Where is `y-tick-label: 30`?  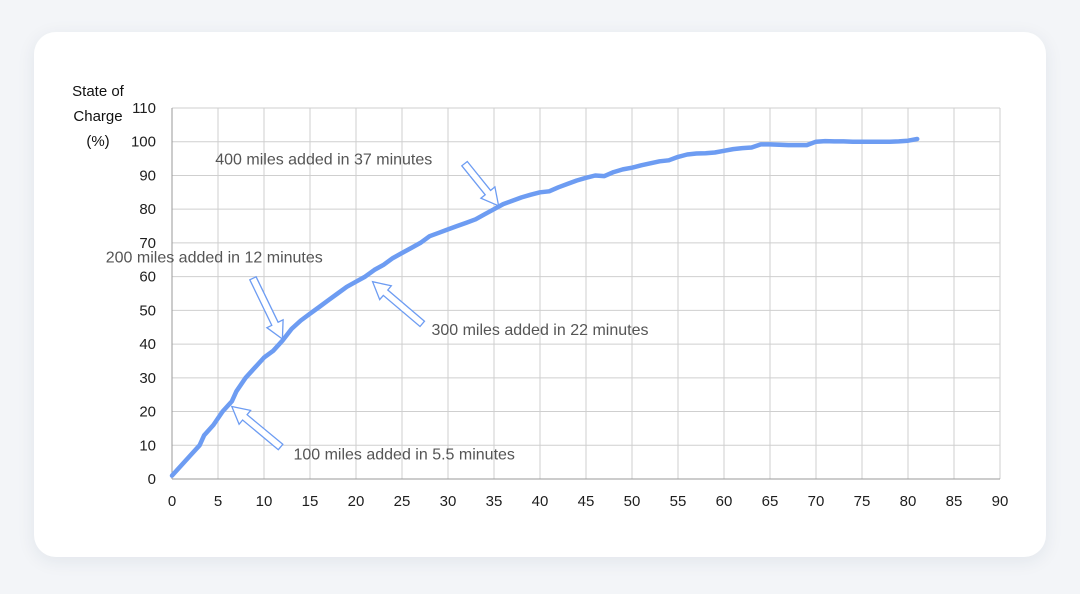
y-tick-label: 30 is located at coordinates (147, 378).